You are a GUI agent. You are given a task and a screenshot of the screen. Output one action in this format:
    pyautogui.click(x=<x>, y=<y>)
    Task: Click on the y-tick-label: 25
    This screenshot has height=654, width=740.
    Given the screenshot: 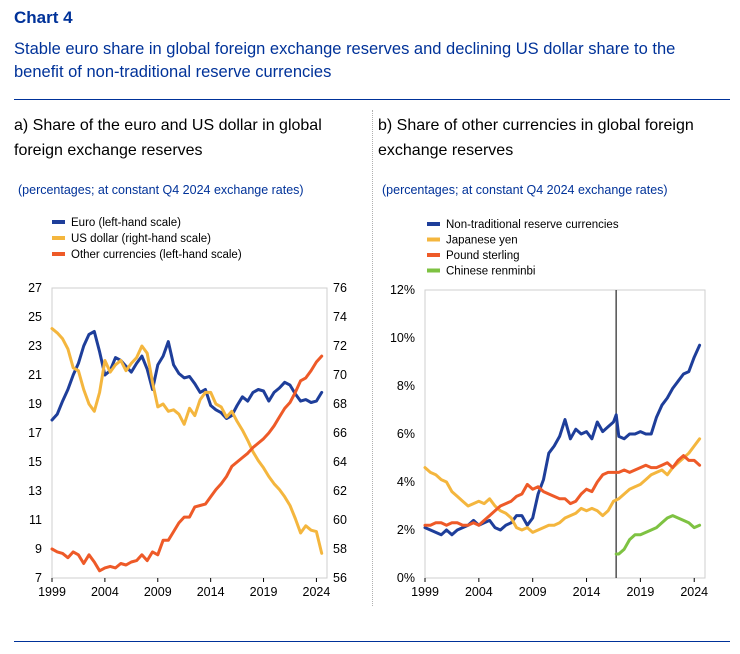 What is the action you would take?
    pyautogui.click(x=35, y=317)
    